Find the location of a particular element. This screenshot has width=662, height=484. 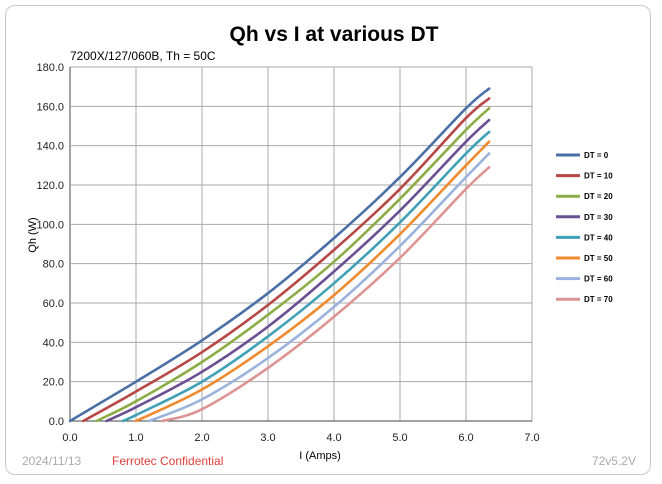

x-tick-label: 0.0 is located at coordinates (69, 438).